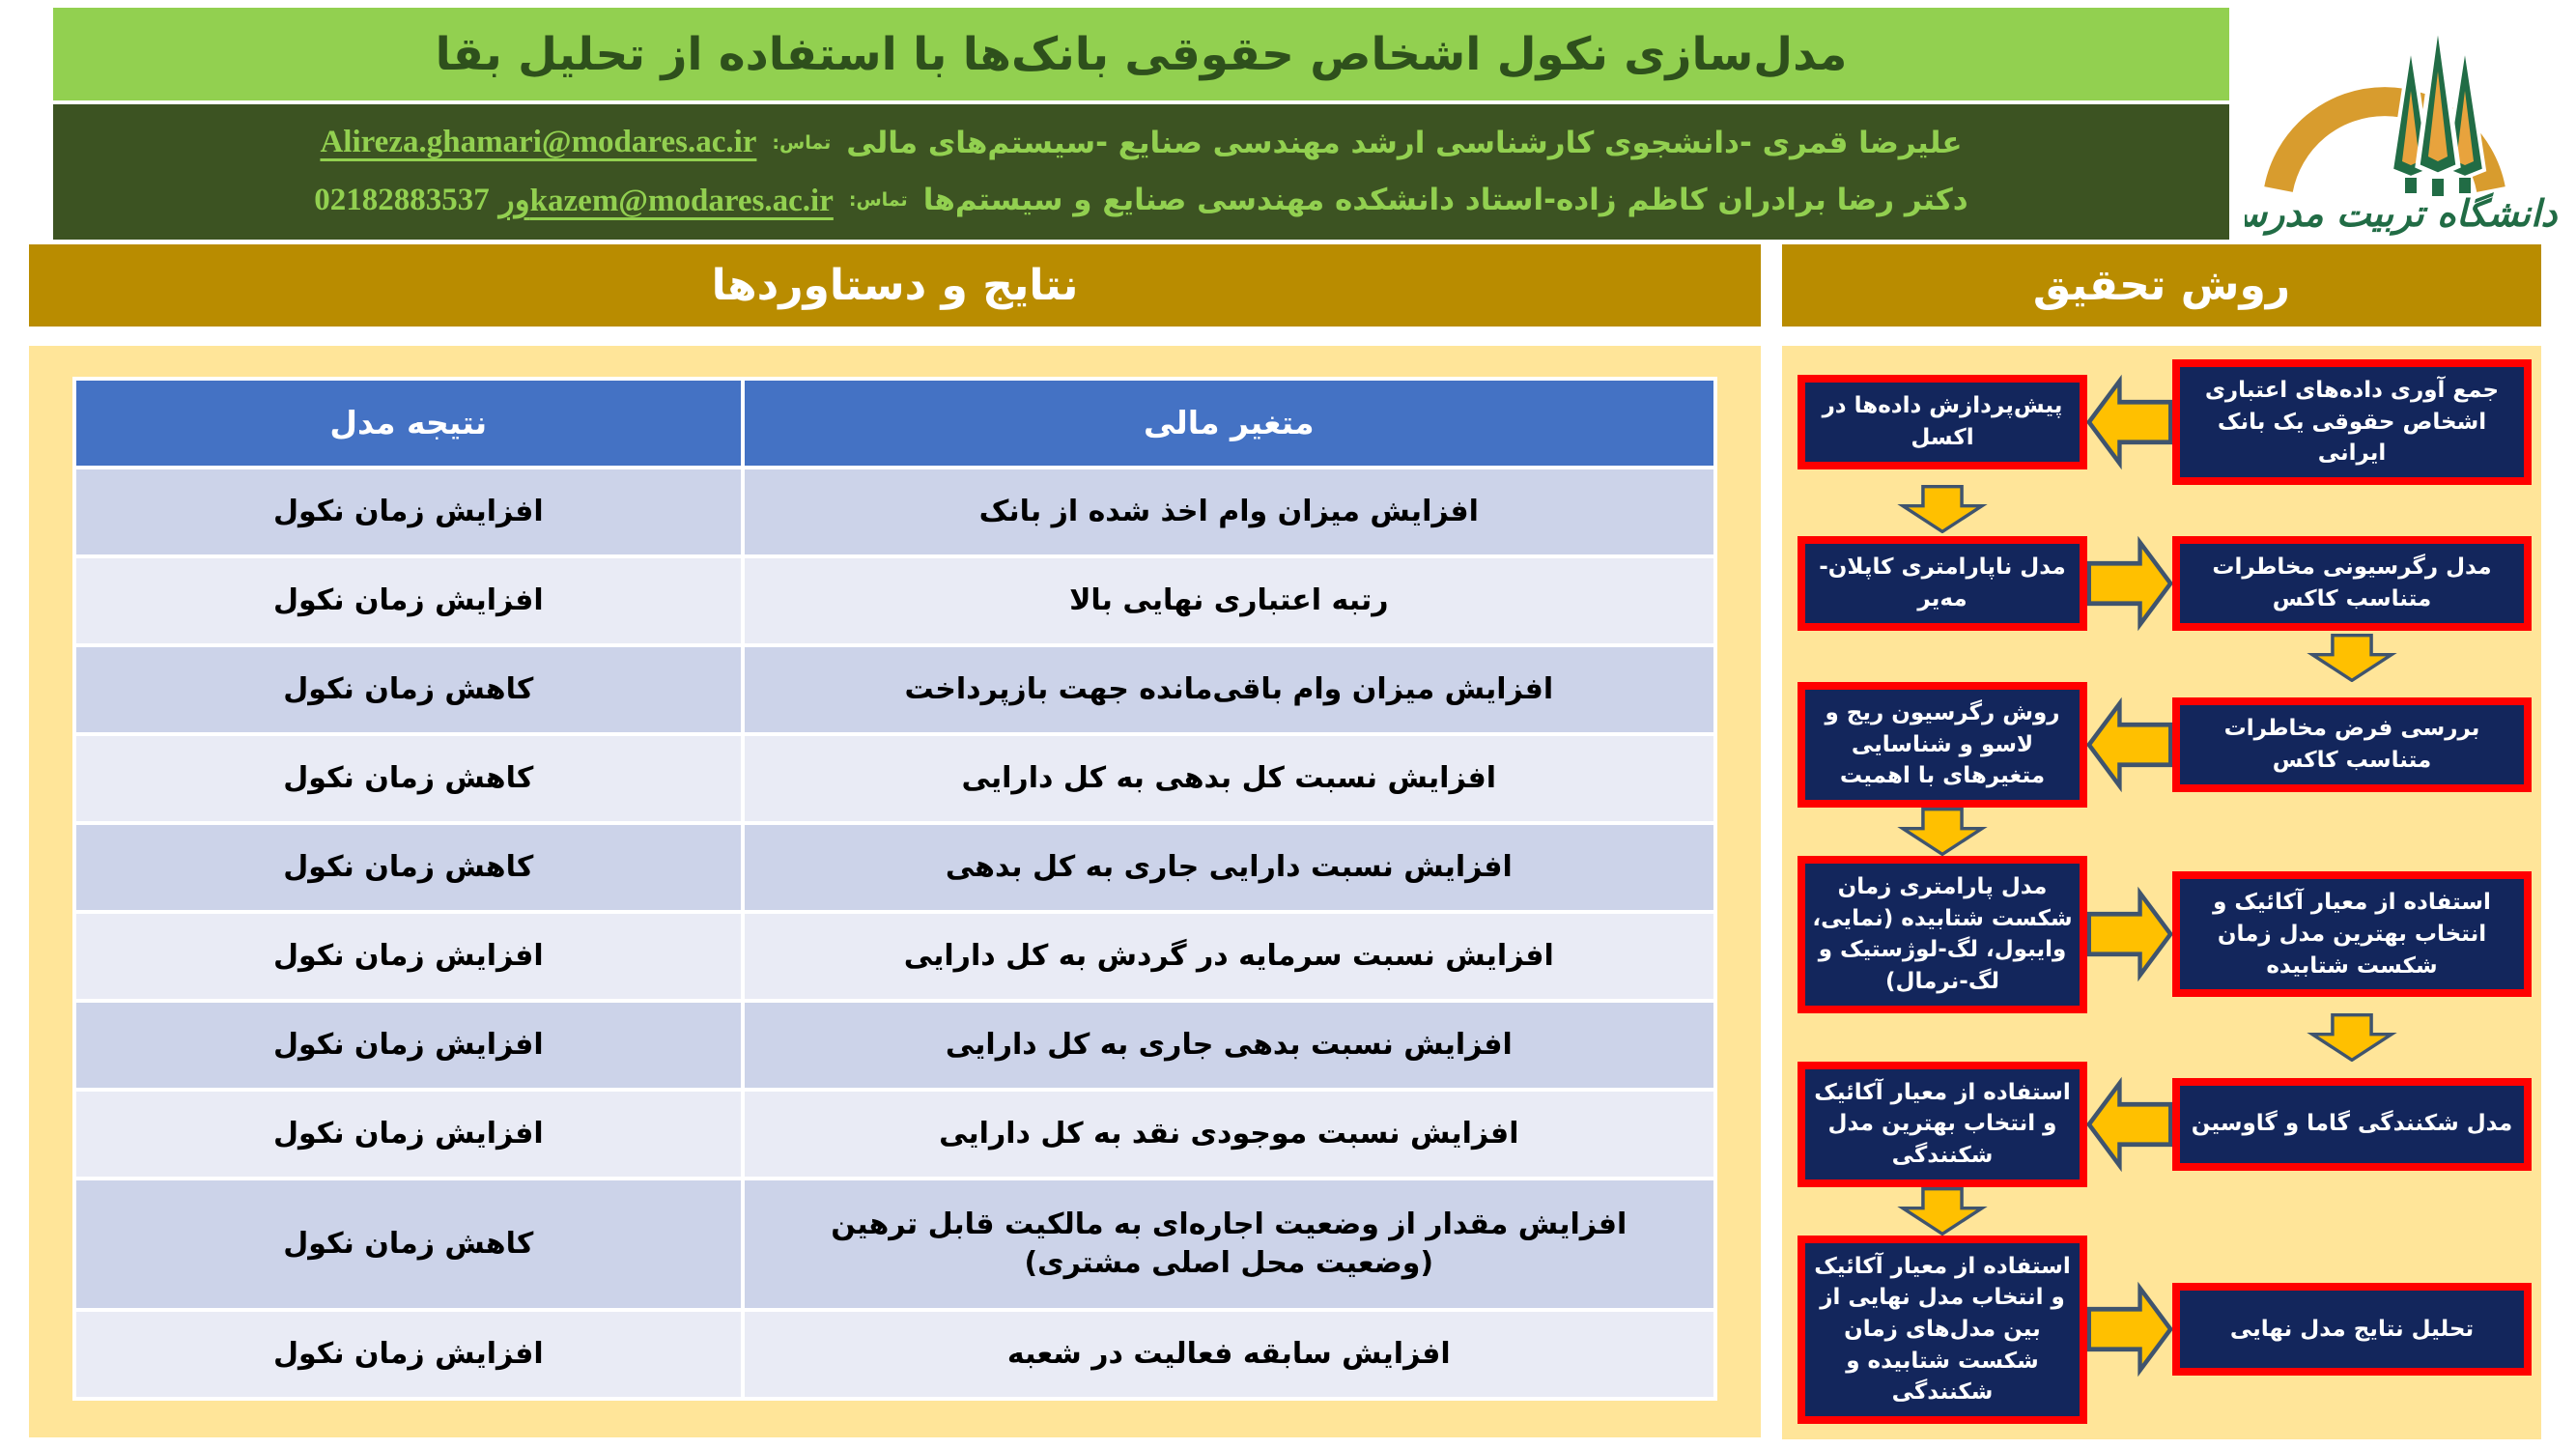  What do you see at coordinates (2401, 126) in the screenshot?
I see `tarbiat-modares-logo-icon: دانشگاه تربیت مدرس` at bounding box center [2401, 126].